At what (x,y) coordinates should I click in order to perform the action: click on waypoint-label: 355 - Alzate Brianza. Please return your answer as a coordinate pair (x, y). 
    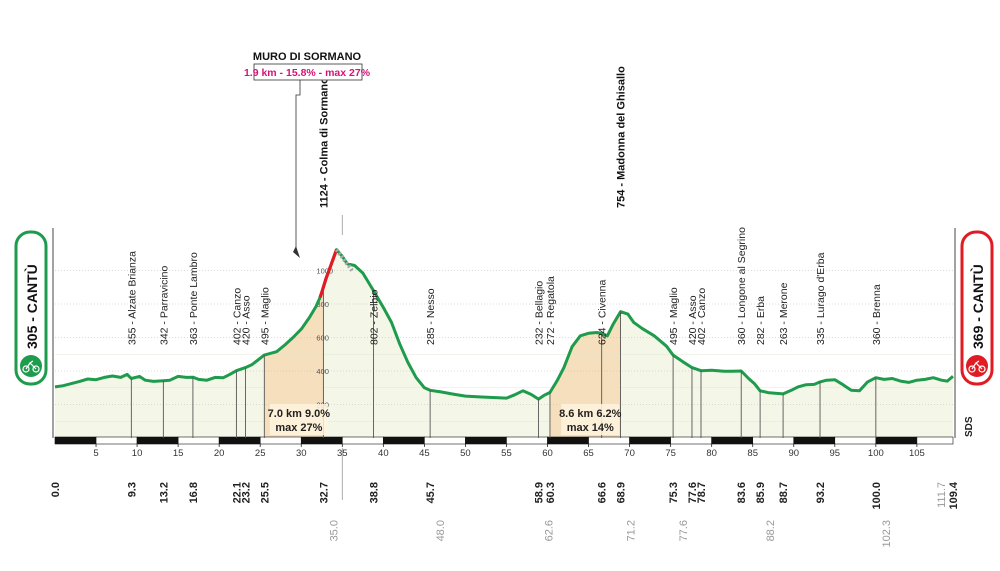
    Looking at the image, I should click on (132, 298).